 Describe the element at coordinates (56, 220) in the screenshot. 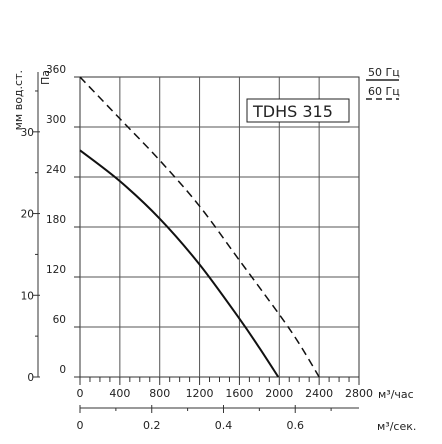

I see `y-tick-label: 180` at that location.